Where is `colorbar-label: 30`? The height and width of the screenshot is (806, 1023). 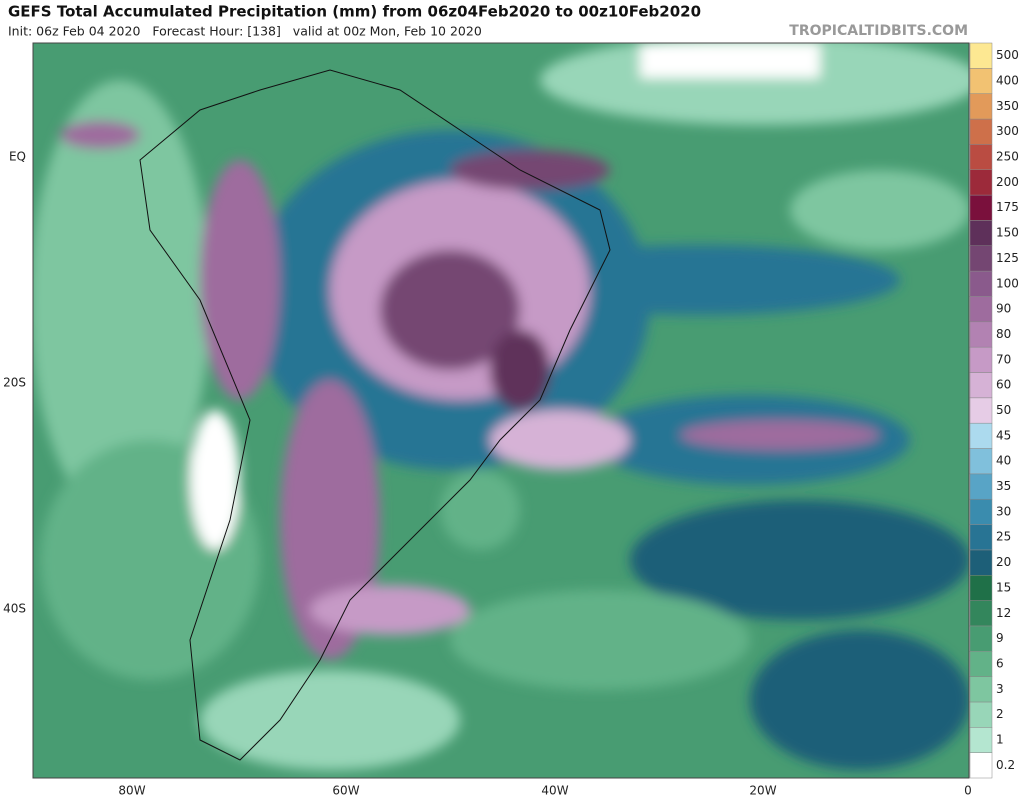
colorbar-label: 30 is located at coordinates (1003, 511).